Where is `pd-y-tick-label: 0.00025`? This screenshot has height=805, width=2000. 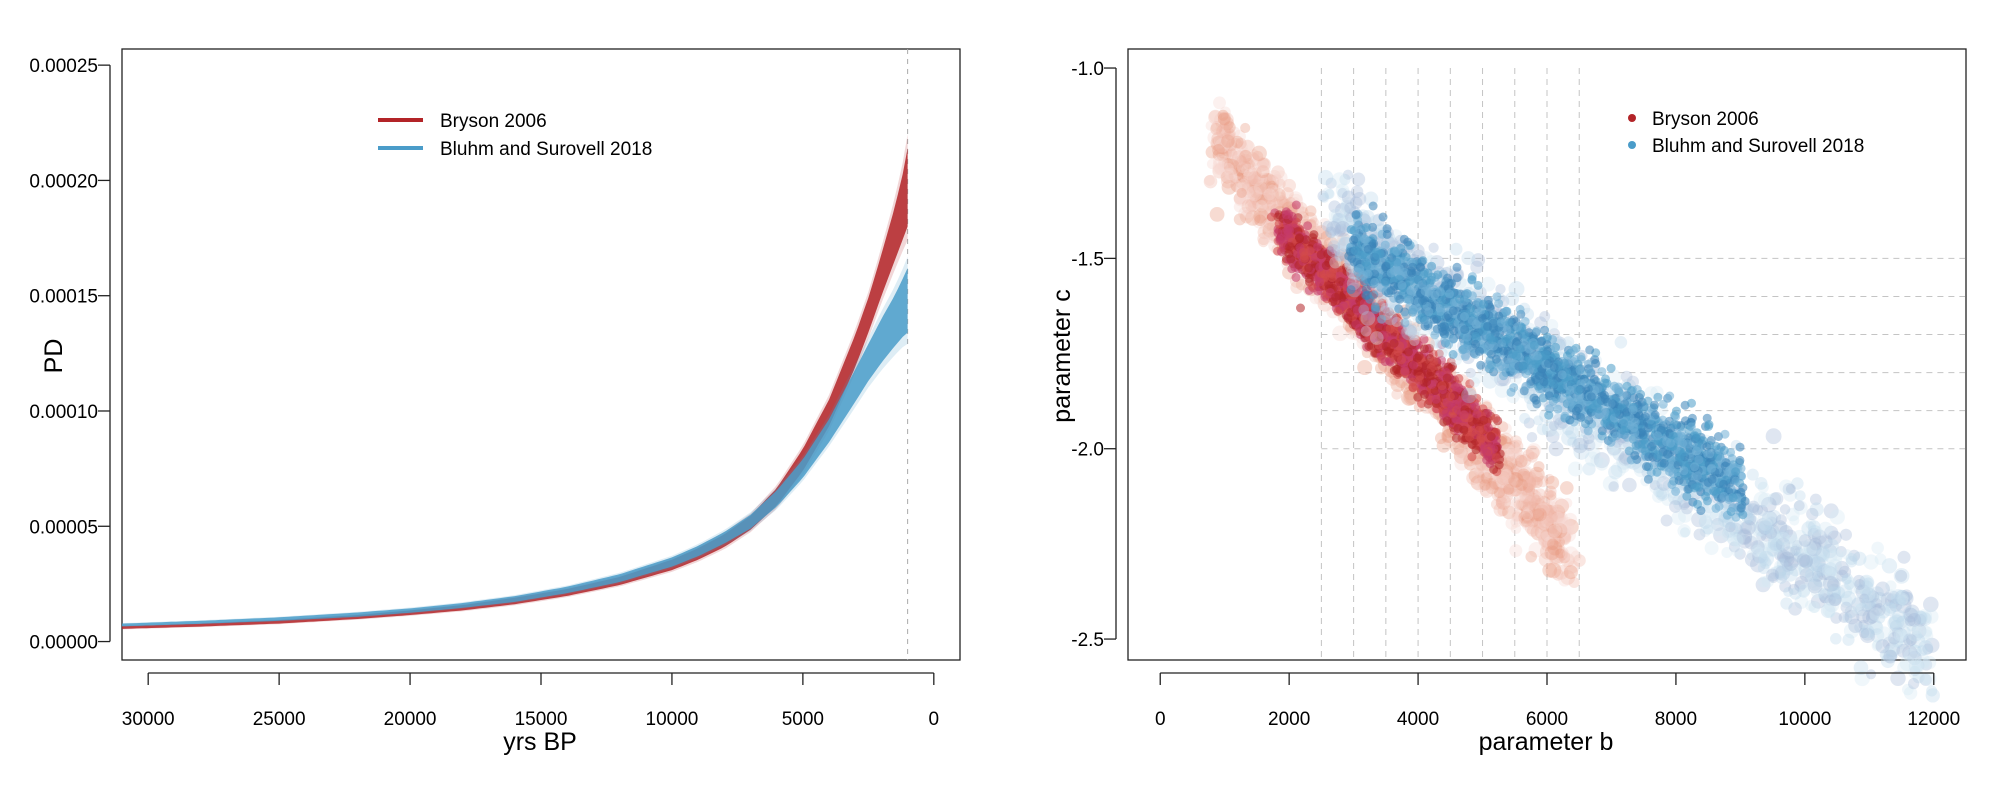
pd-y-tick-label: 0.00025 is located at coordinates (63, 66).